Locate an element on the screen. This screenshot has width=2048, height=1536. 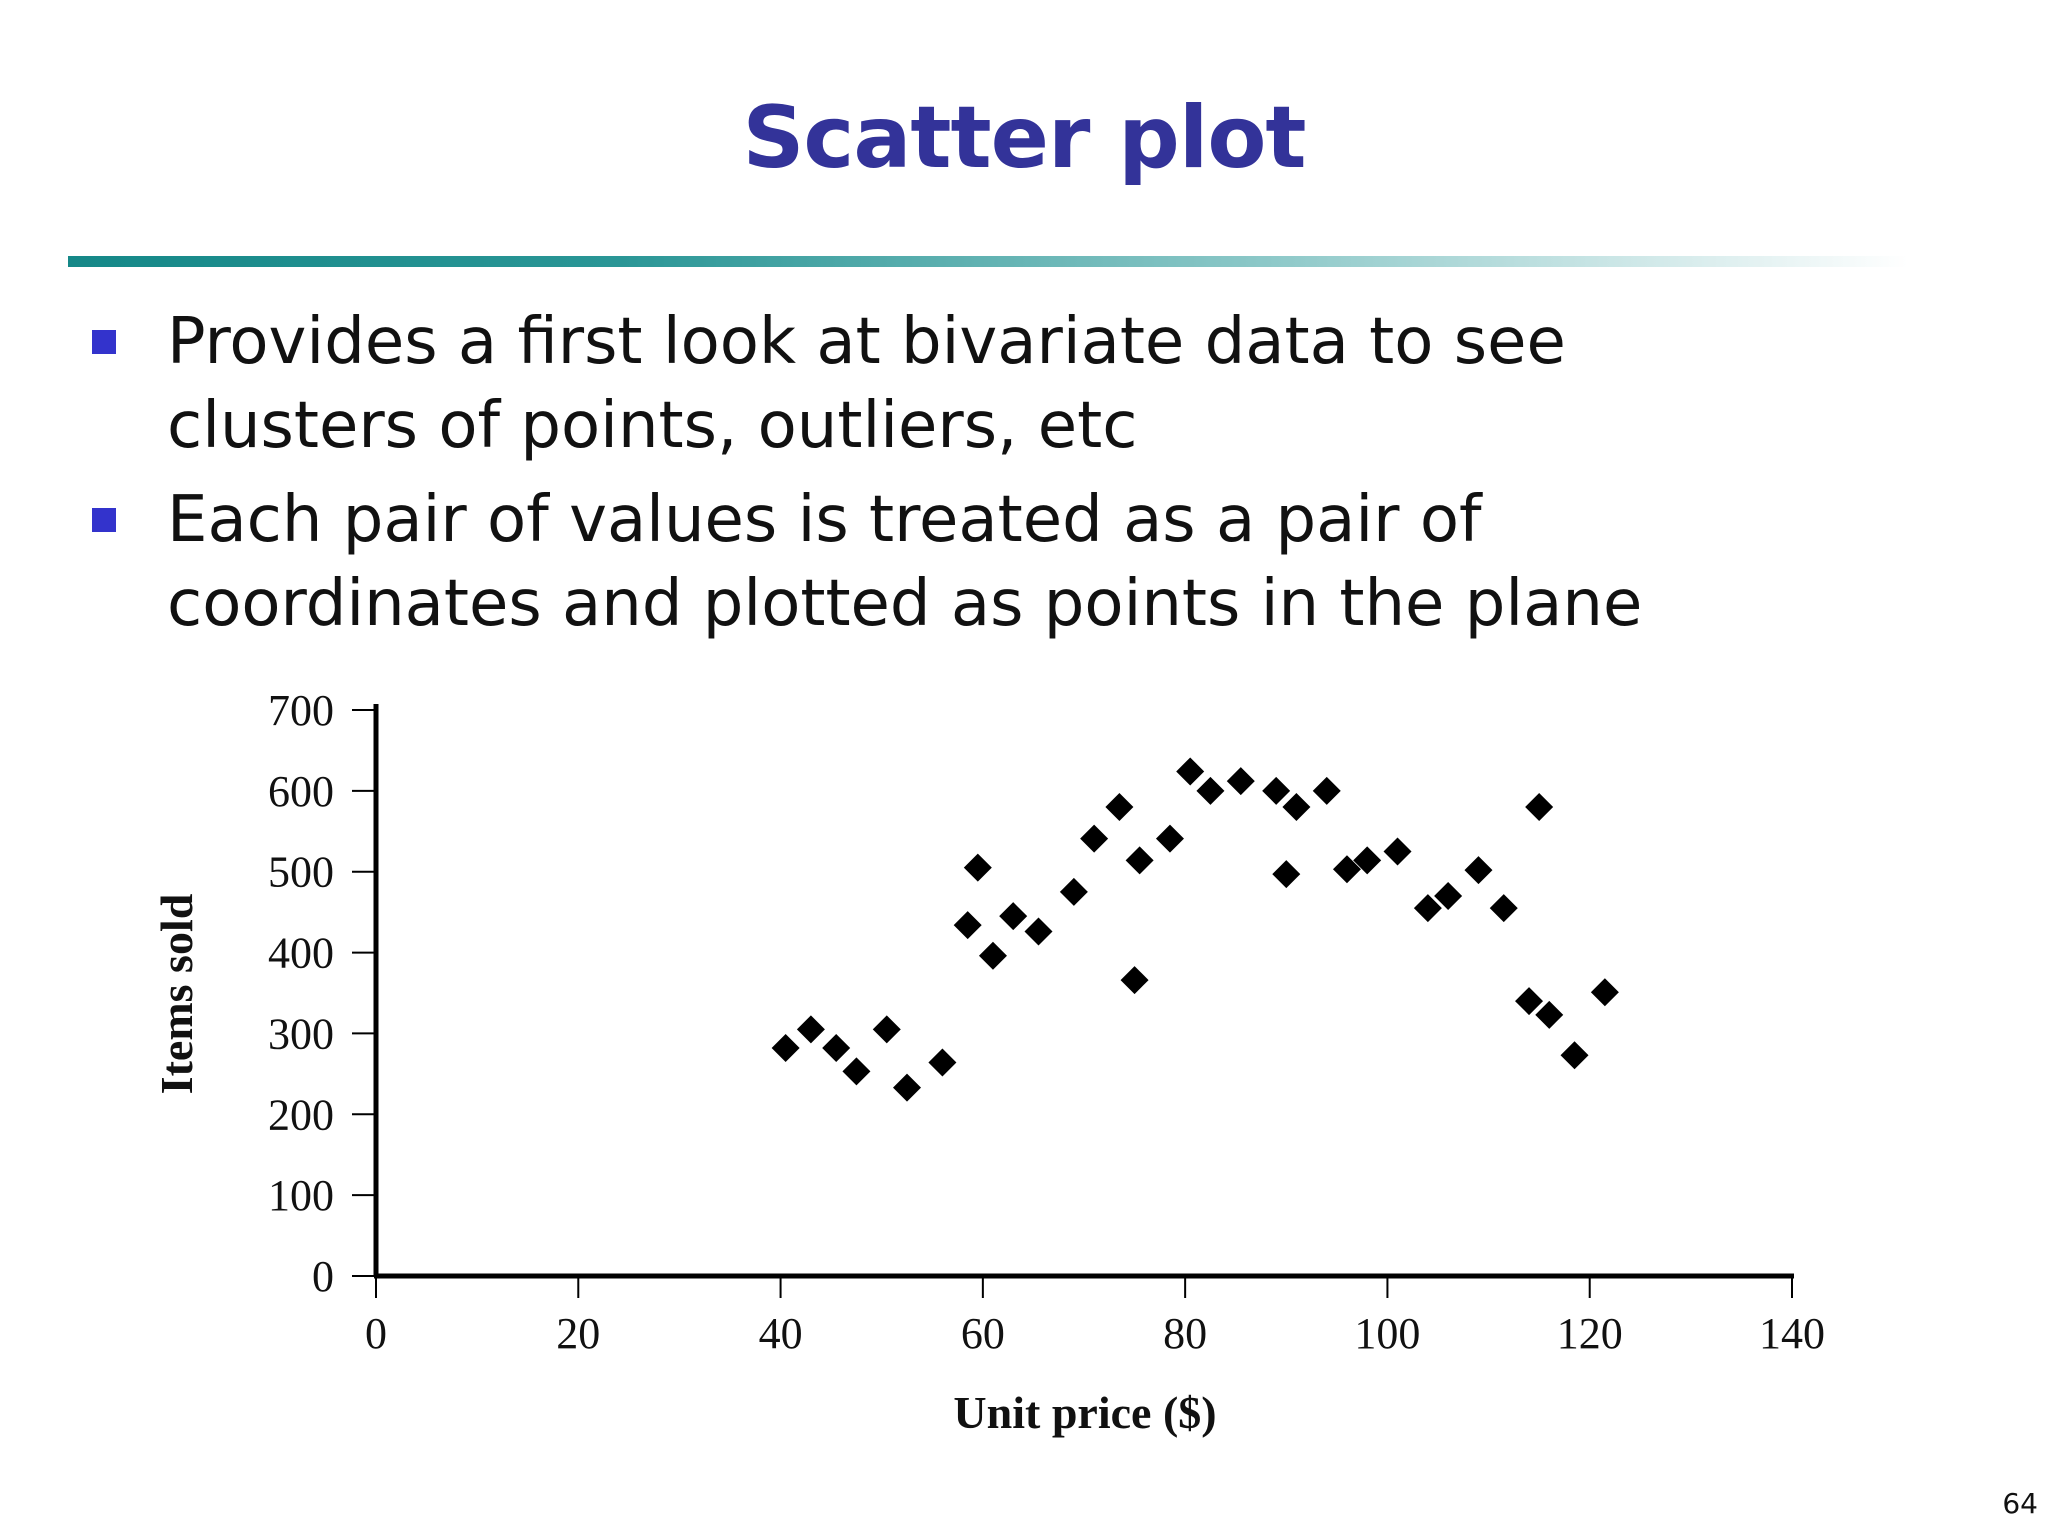
y-tick-label: 100 is located at coordinates (301, 1195).